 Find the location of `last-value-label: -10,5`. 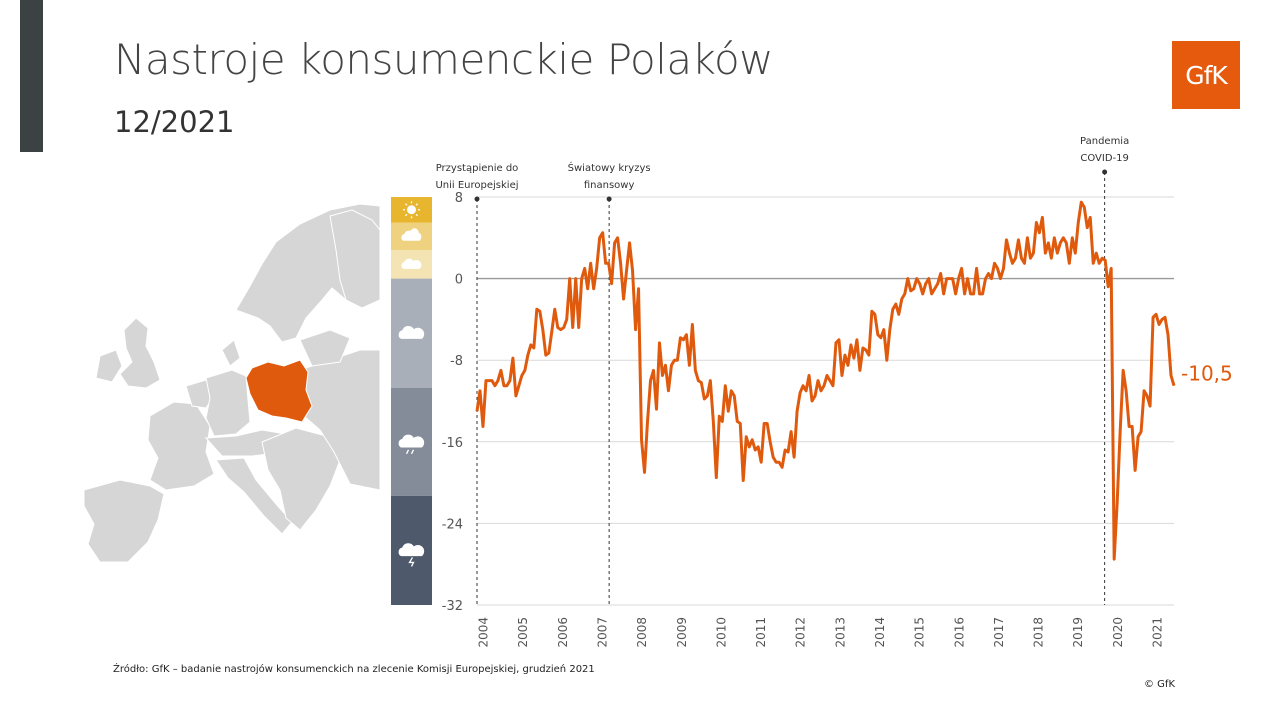

last-value-label: -10,5 is located at coordinates (1207, 374).